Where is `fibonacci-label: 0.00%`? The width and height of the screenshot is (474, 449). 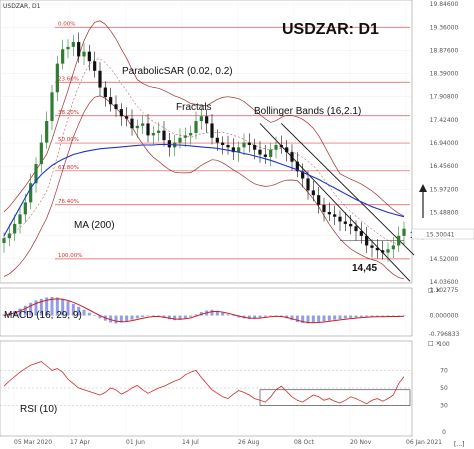 fibonacci-label: 0.00% is located at coordinates (66, 24).